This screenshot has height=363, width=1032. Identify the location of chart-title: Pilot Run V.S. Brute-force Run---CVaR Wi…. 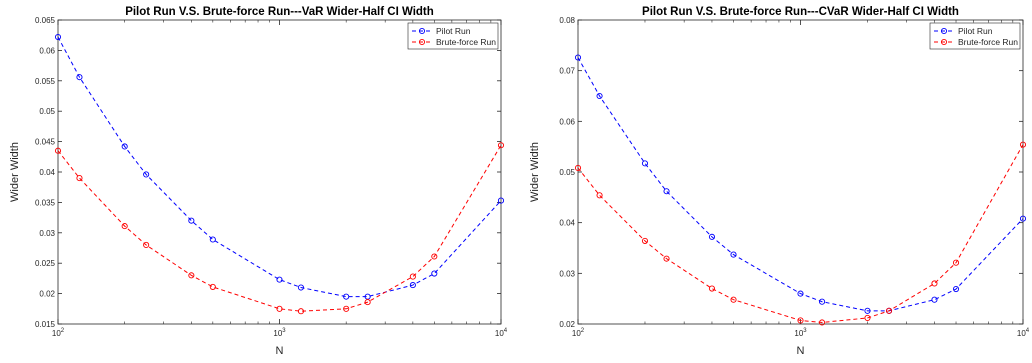
(800, 12).